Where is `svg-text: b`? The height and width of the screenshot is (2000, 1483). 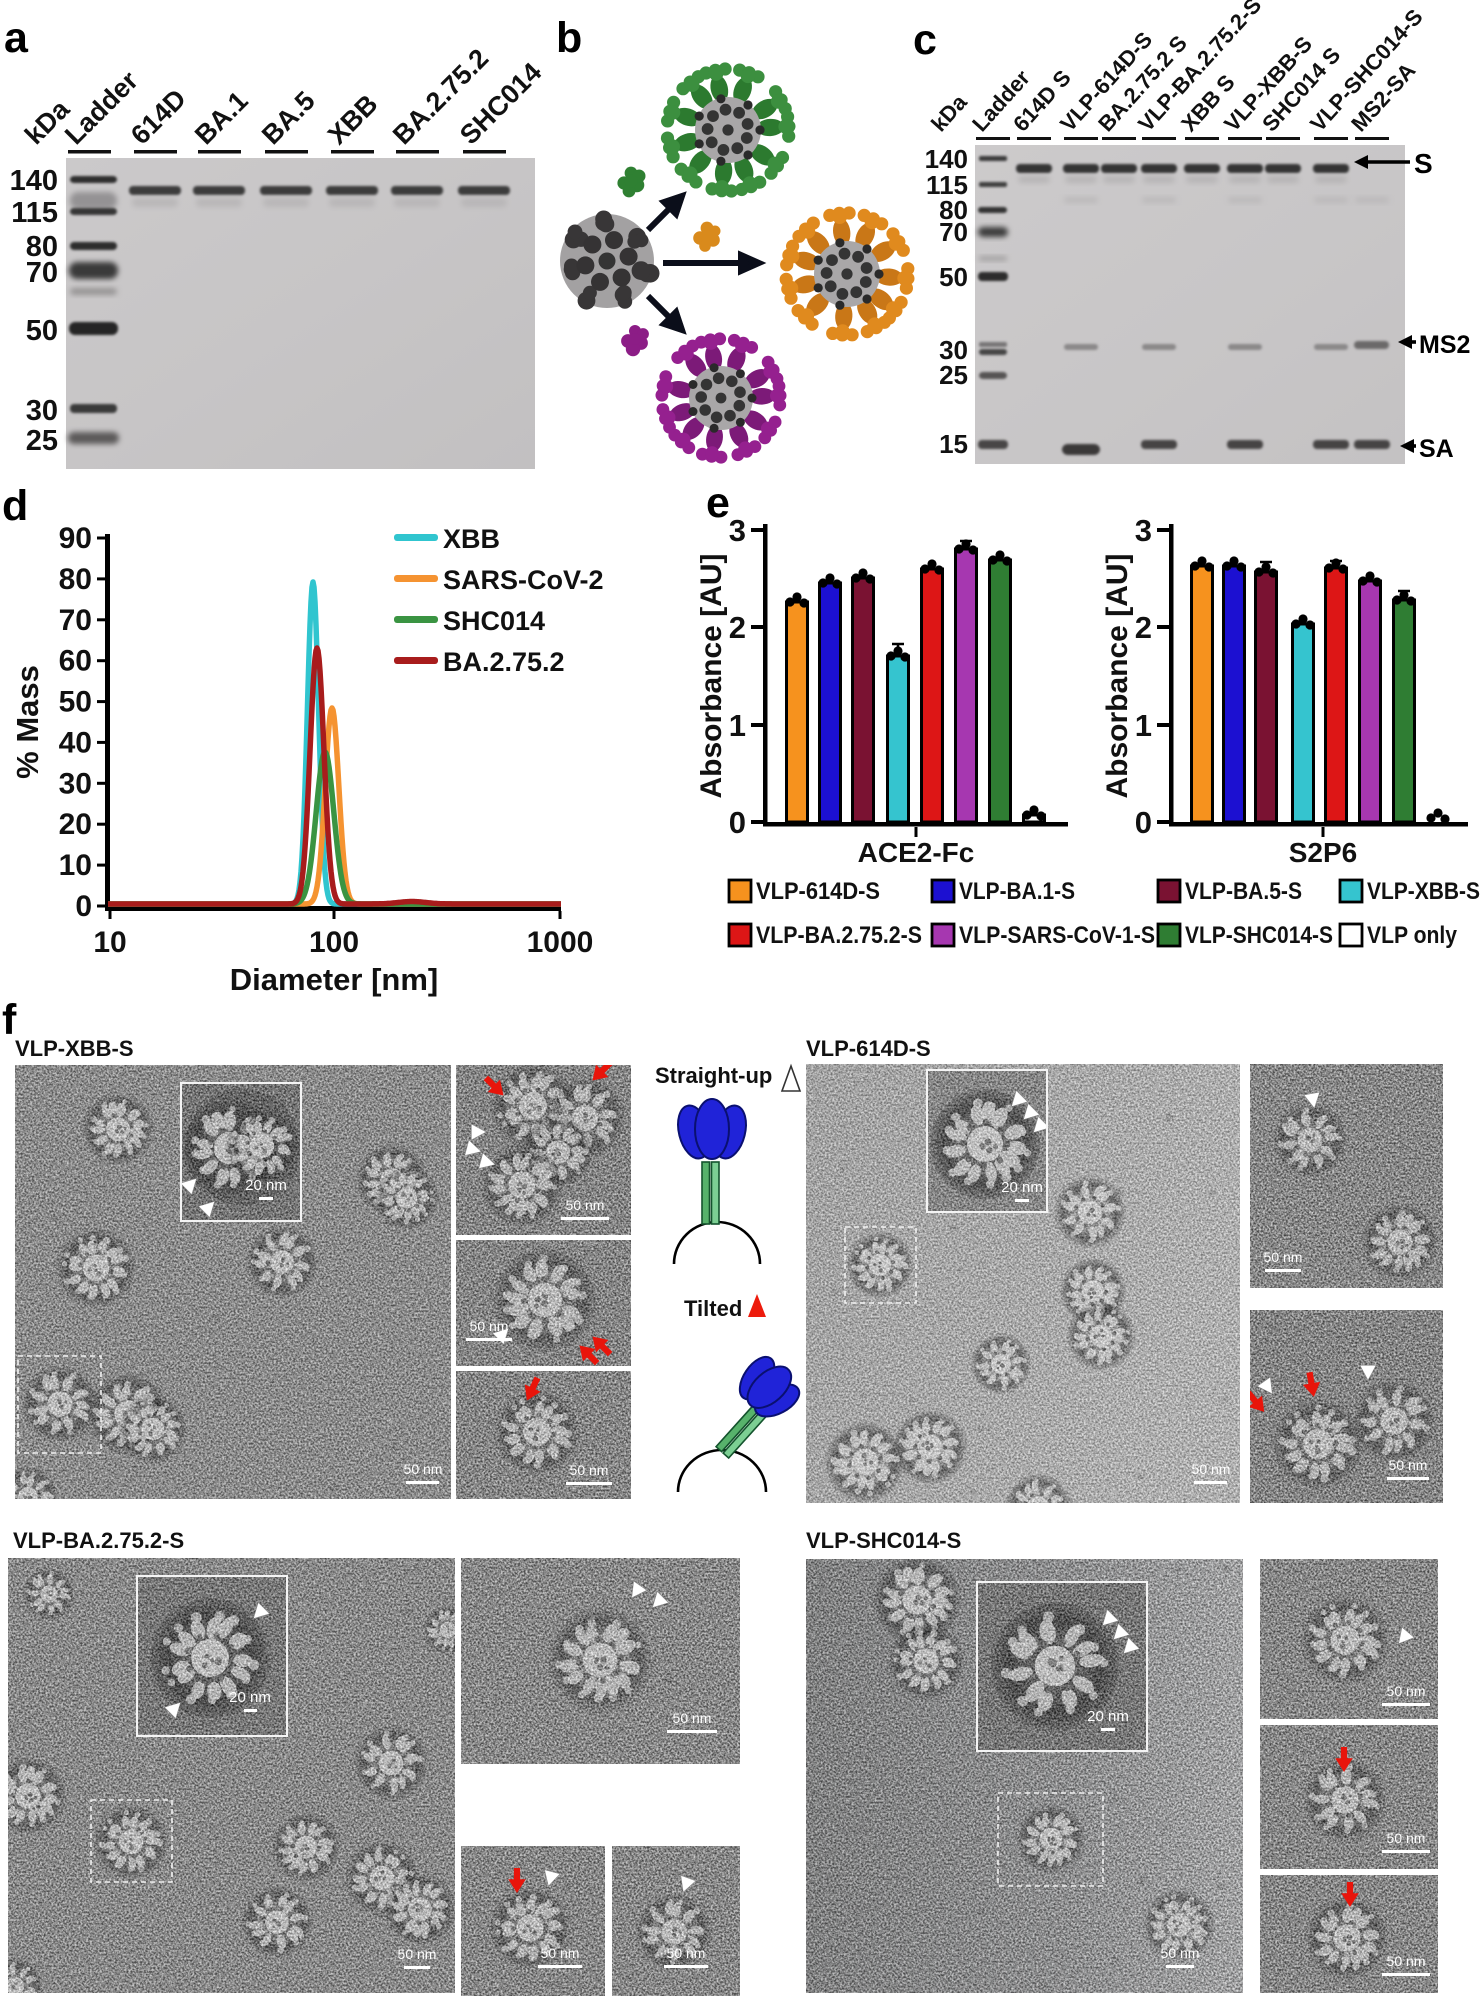
svg-text: b is located at coordinates (569, 38).